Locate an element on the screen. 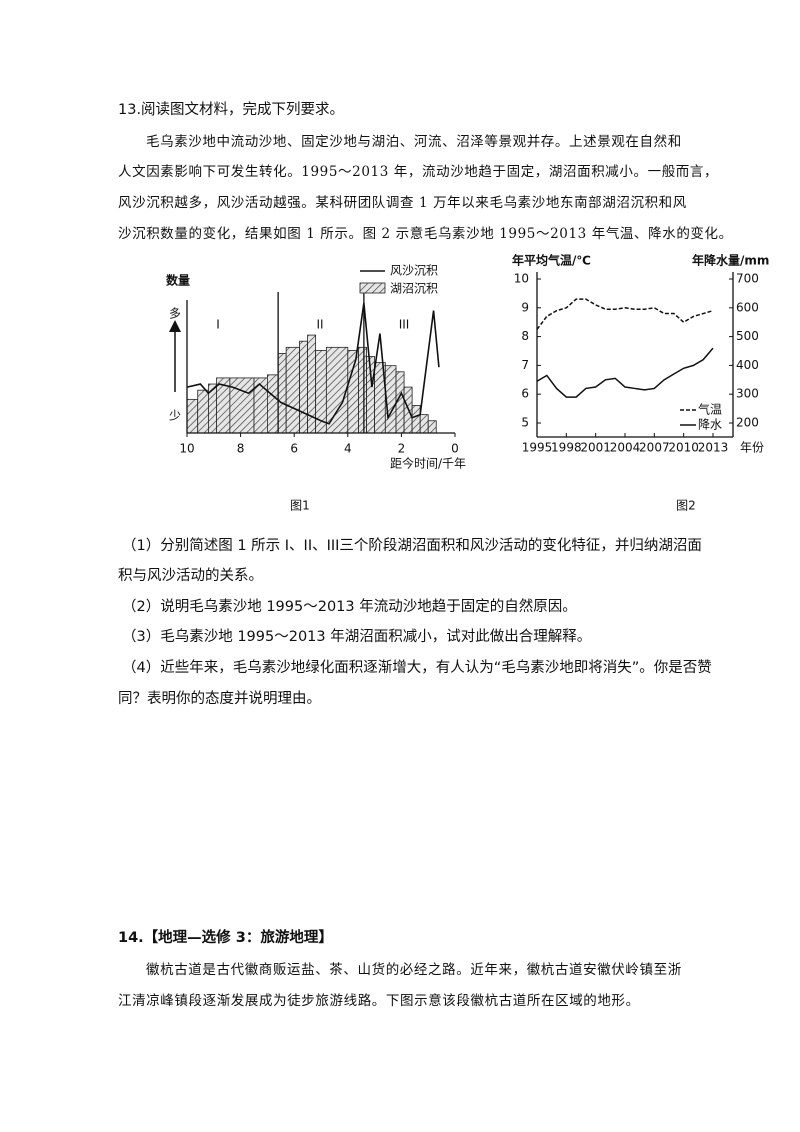  legend-label: 气温 is located at coordinates (710, 409).